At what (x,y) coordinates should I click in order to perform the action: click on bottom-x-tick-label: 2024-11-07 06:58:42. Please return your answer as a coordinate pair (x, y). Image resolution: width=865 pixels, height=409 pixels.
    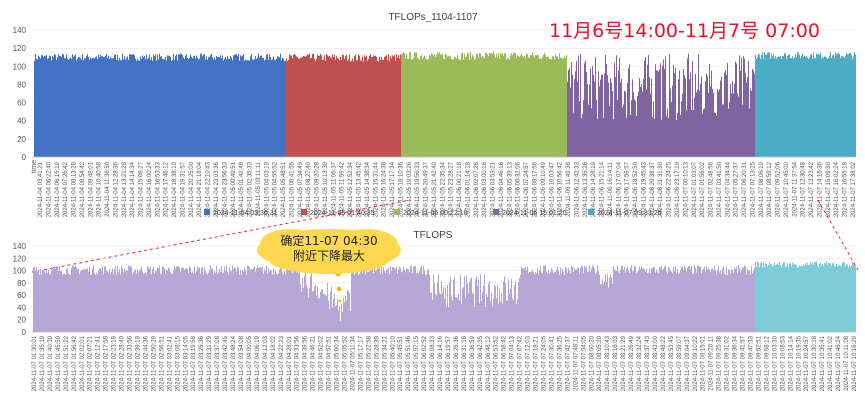
    Looking at the image, I should click on (505, 363).